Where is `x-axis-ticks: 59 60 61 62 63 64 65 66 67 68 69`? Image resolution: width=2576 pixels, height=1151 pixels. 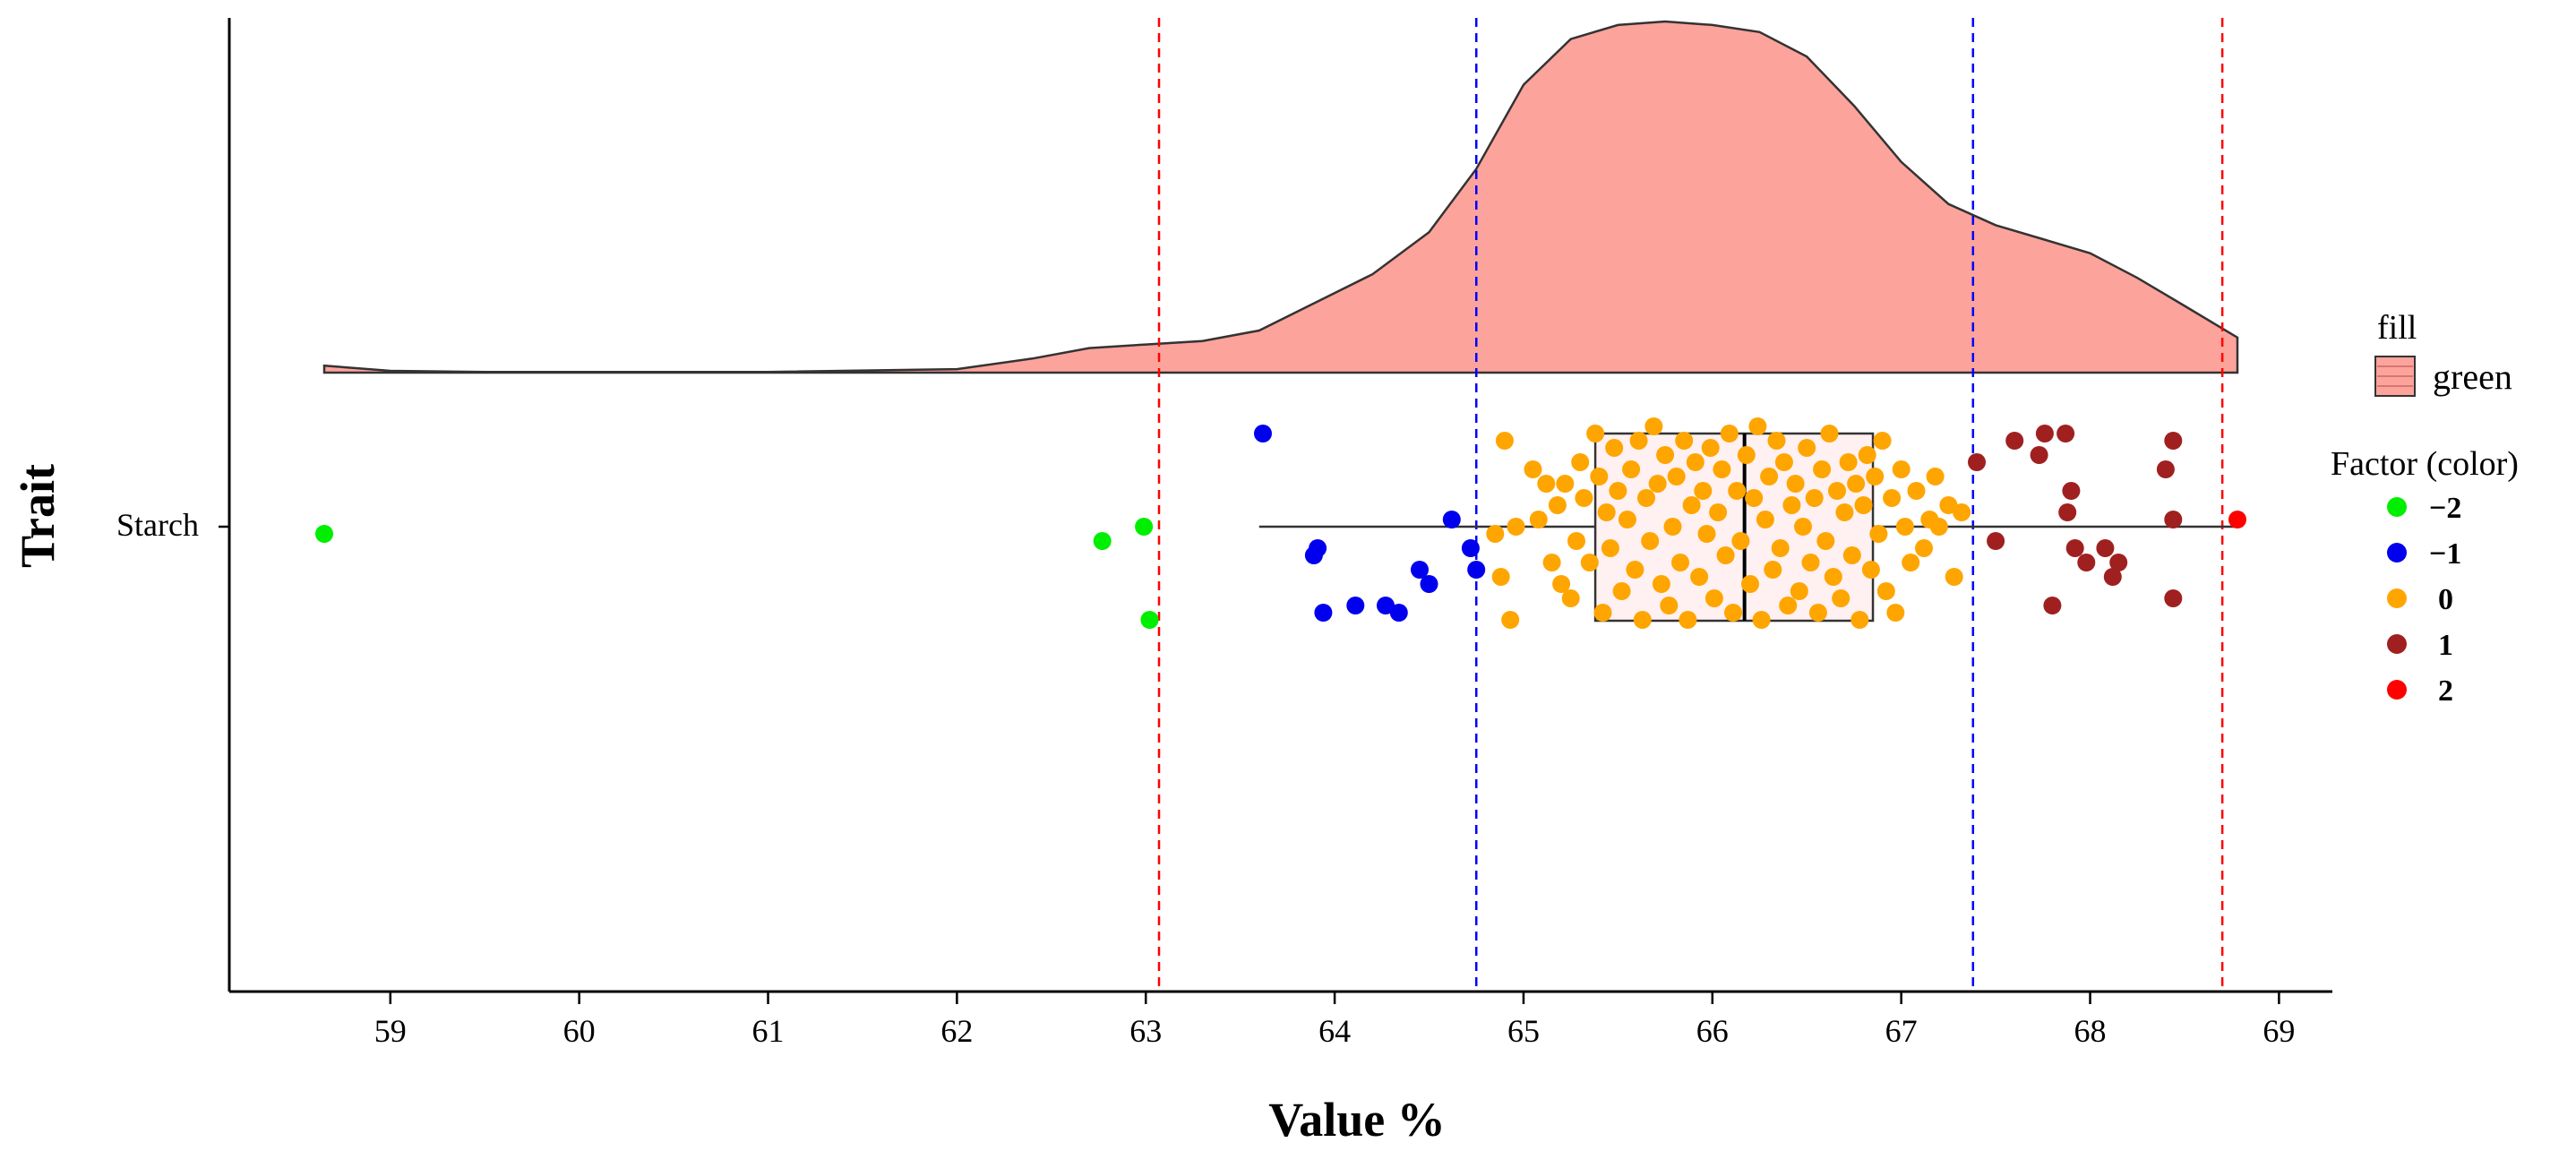
x-axis-ticks: 59 60 61 62 63 64 65 66 67 68 69 is located at coordinates (1334, 1020).